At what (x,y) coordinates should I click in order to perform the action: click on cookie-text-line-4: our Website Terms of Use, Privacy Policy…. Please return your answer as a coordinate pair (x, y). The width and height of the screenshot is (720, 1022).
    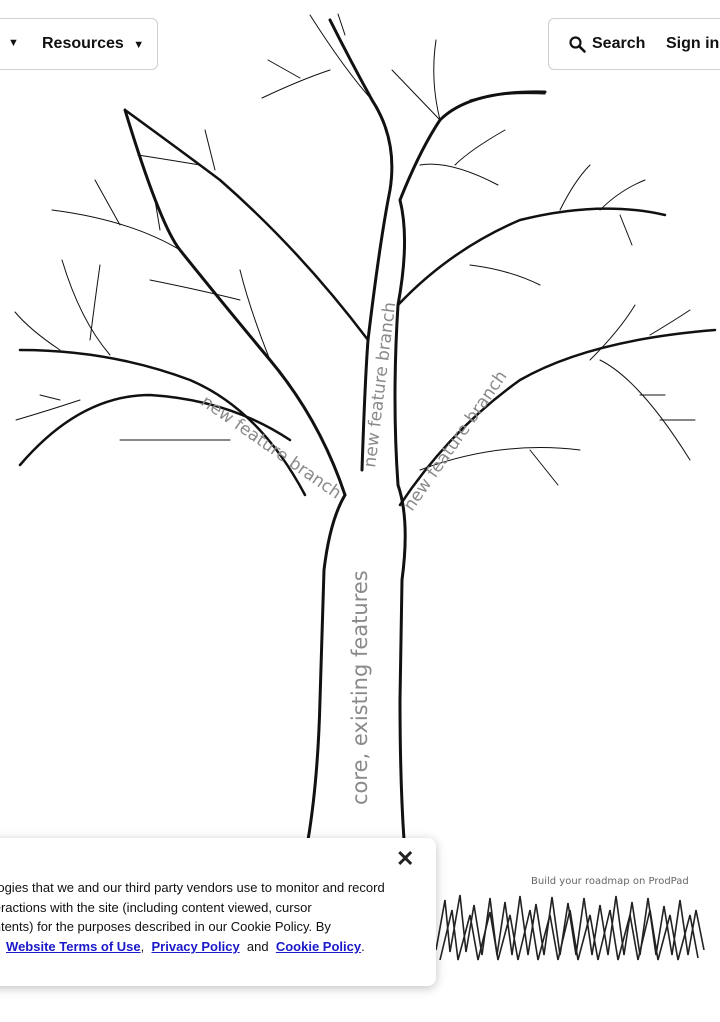
    Looking at the image, I should click on (185, 946).